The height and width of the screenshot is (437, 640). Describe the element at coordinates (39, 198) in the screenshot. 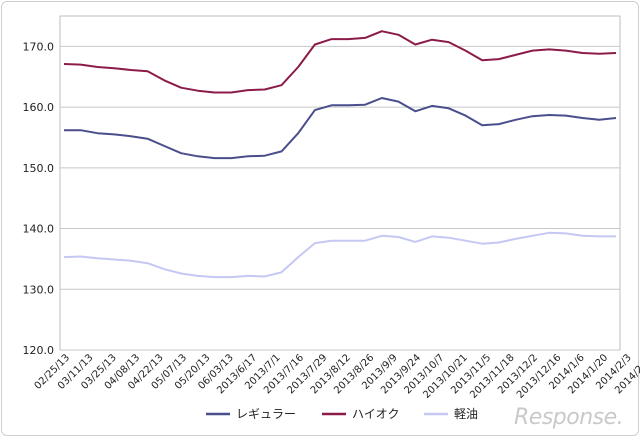

I see `y-axis-ticks: 120.0 130.0 140.0 150.0 160.0 170.0` at that location.